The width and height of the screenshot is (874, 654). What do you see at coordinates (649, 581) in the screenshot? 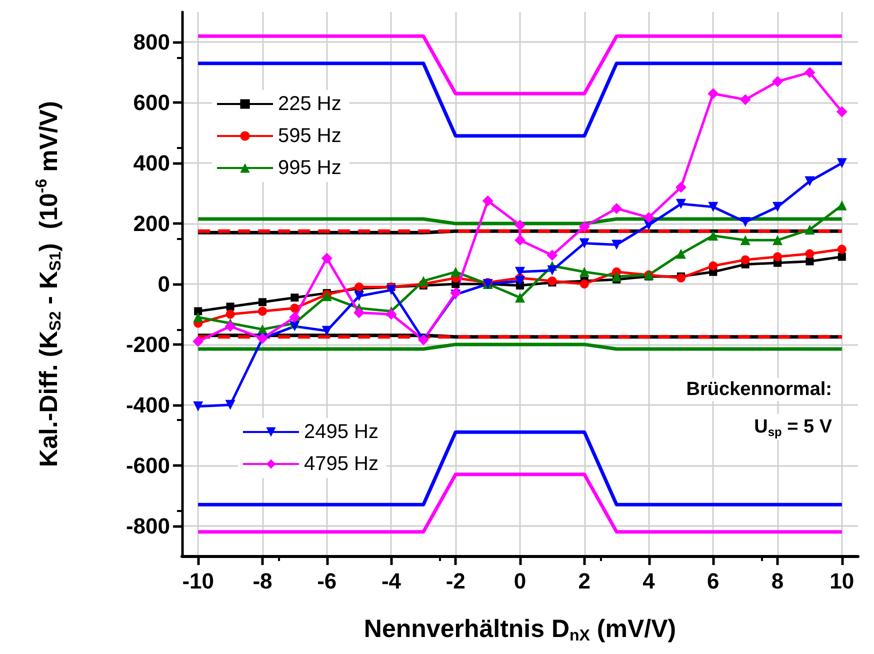
I see `x-tick-label: 4` at bounding box center [649, 581].